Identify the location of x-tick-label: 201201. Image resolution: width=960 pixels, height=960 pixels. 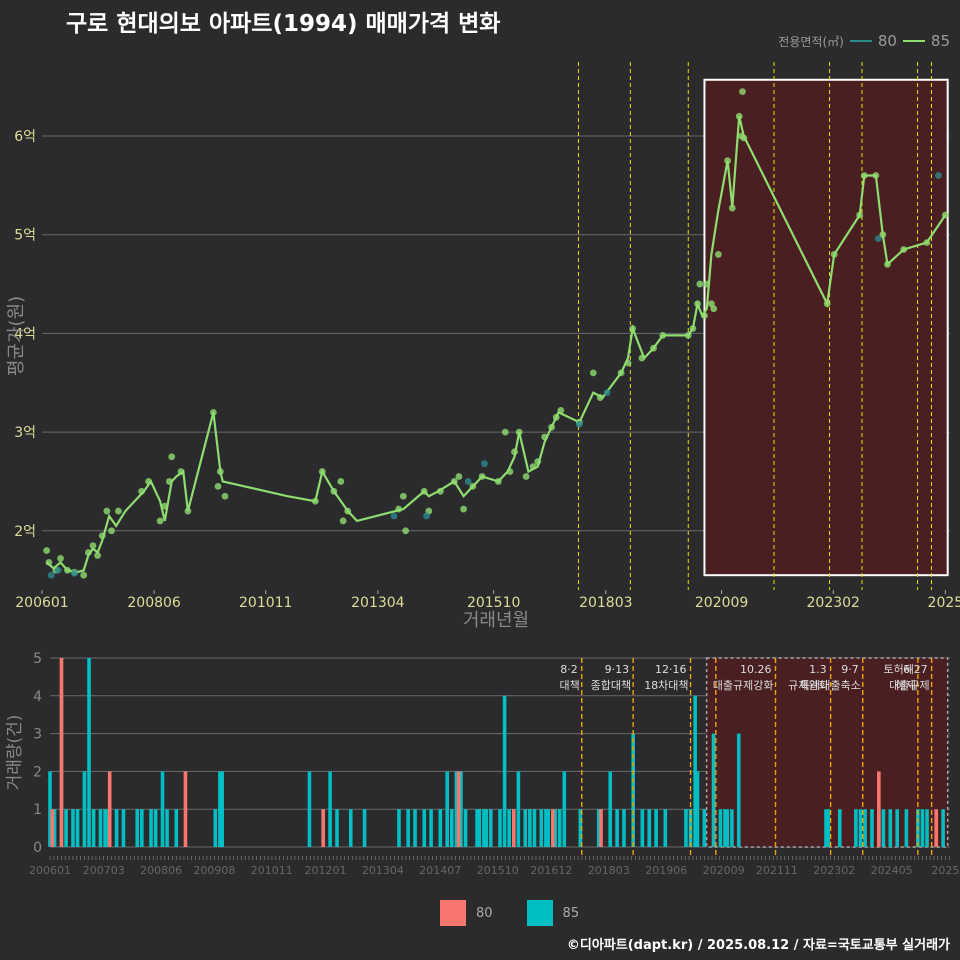
(326, 870).